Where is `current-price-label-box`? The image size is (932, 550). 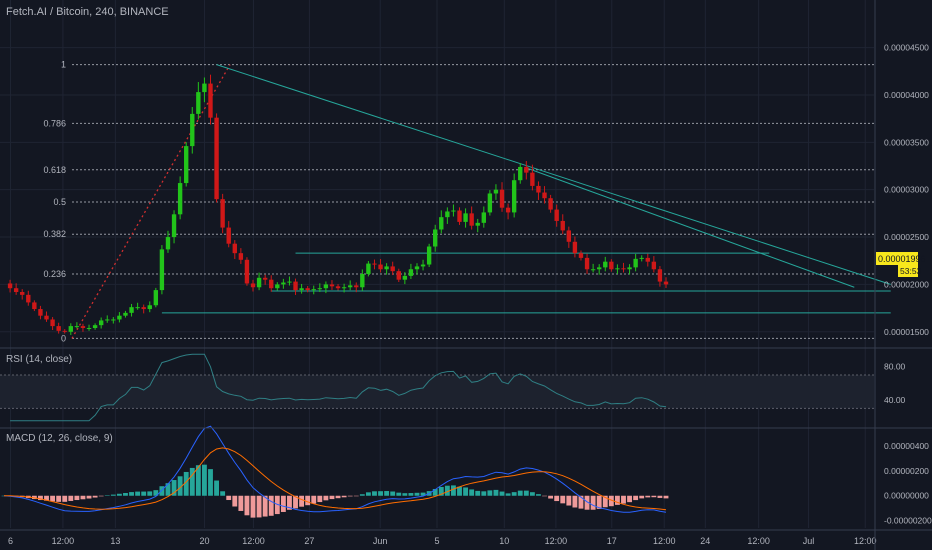 current-price-label-box is located at coordinates (897, 258).